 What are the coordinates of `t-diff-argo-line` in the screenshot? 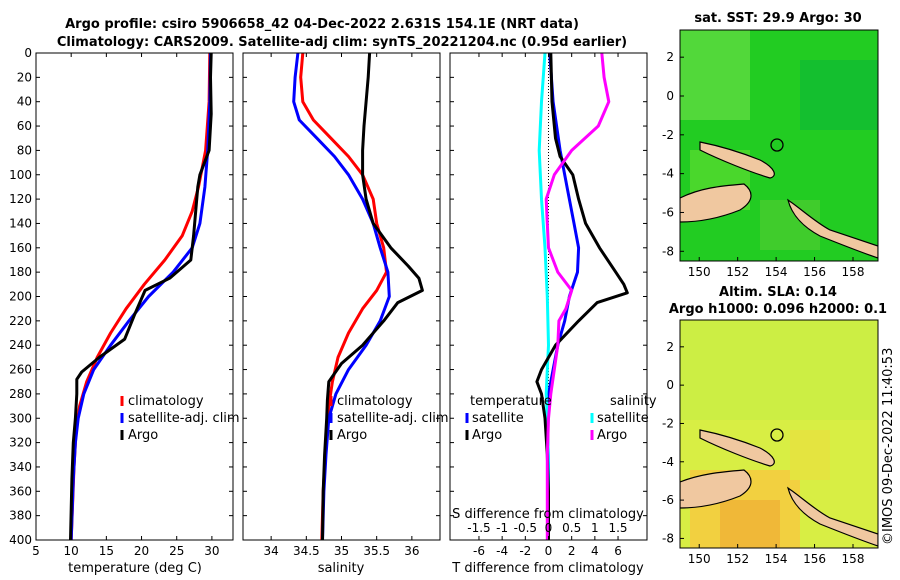 It's located at (582, 296).